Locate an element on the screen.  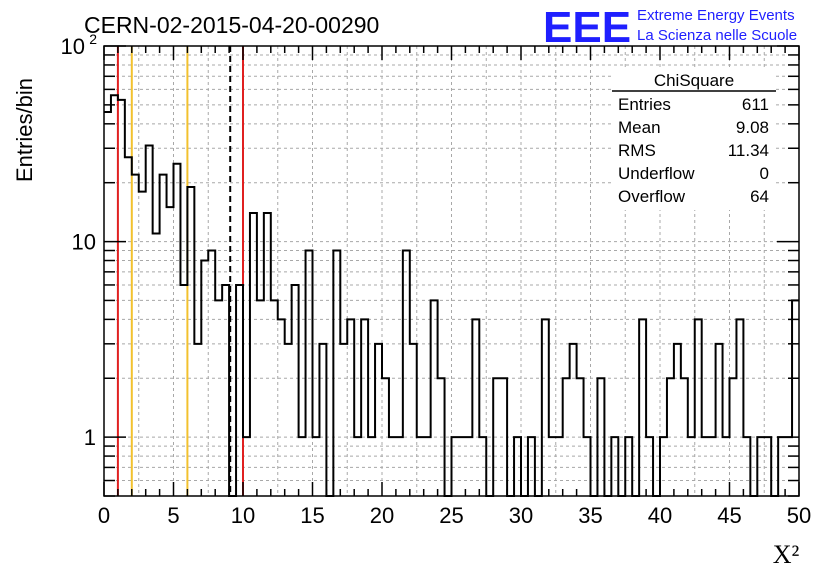
stats-row-label: Overflow is located at coordinates (652, 196).